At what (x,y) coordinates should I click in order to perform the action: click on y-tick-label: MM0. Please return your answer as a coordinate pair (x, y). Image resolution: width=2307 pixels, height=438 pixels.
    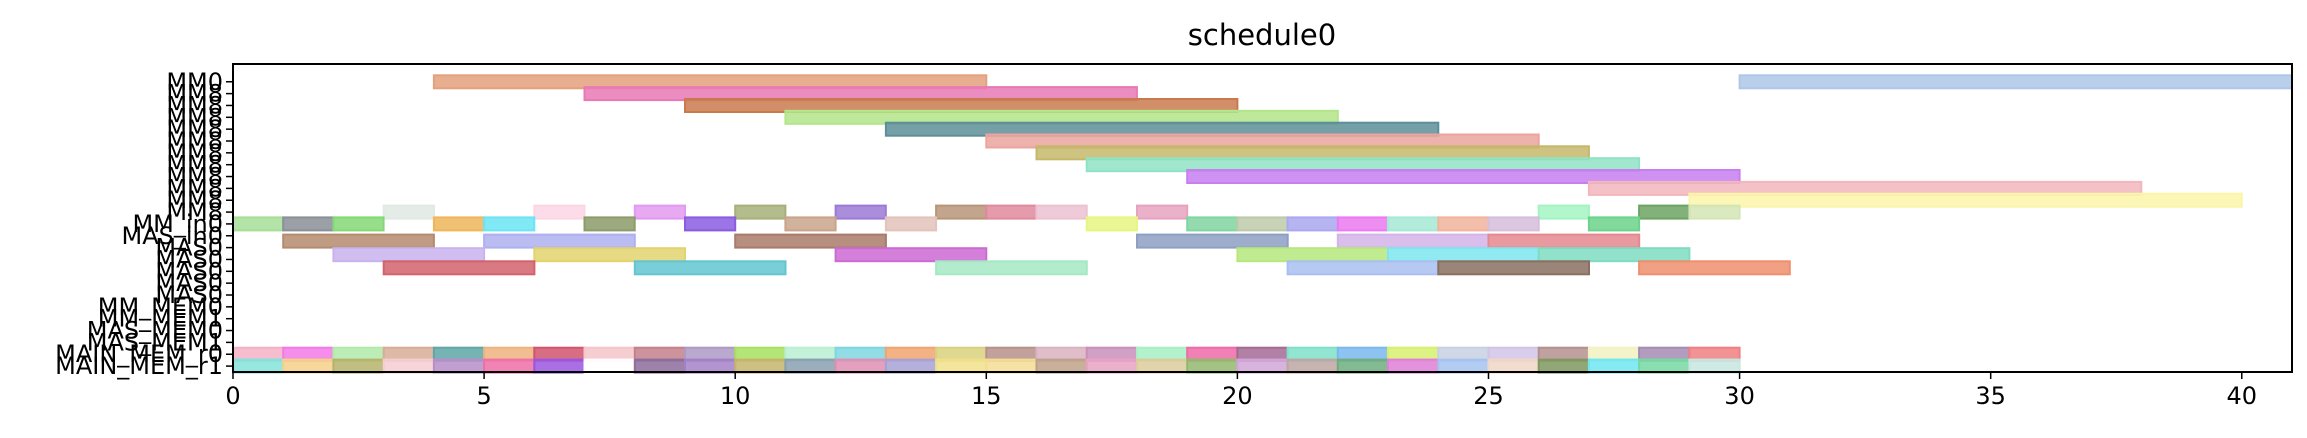
    Looking at the image, I should click on (194, 82).